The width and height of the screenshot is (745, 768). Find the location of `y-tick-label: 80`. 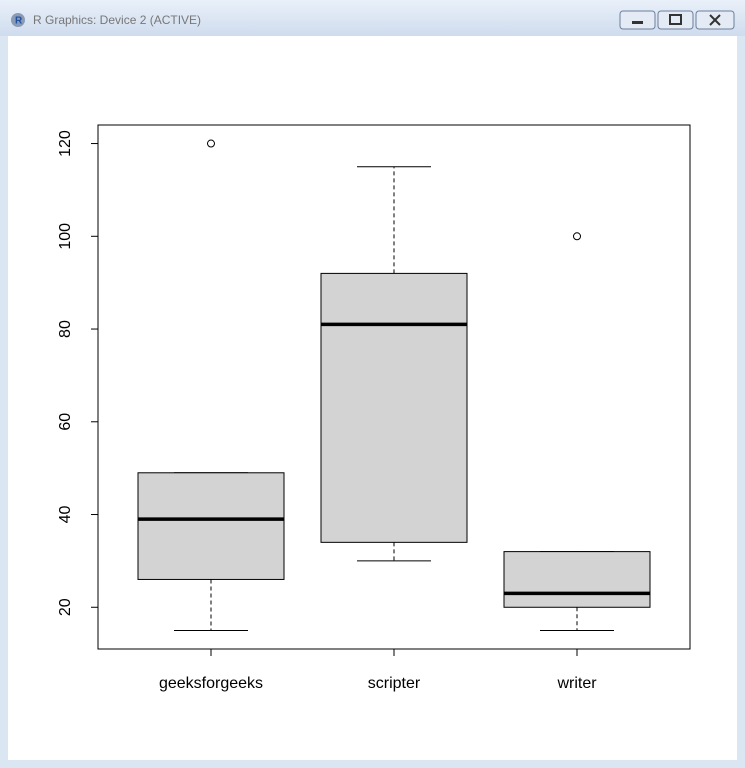

y-tick-label: 80 is located at coordinates (65, 329).